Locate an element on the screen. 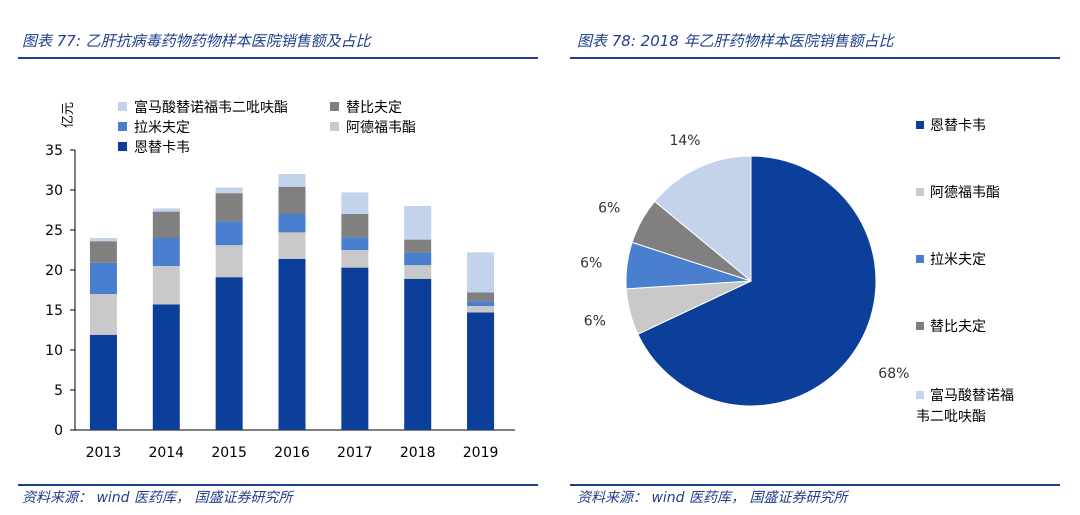  x-tick-label: 2018 is located at coordinates (418, 453).